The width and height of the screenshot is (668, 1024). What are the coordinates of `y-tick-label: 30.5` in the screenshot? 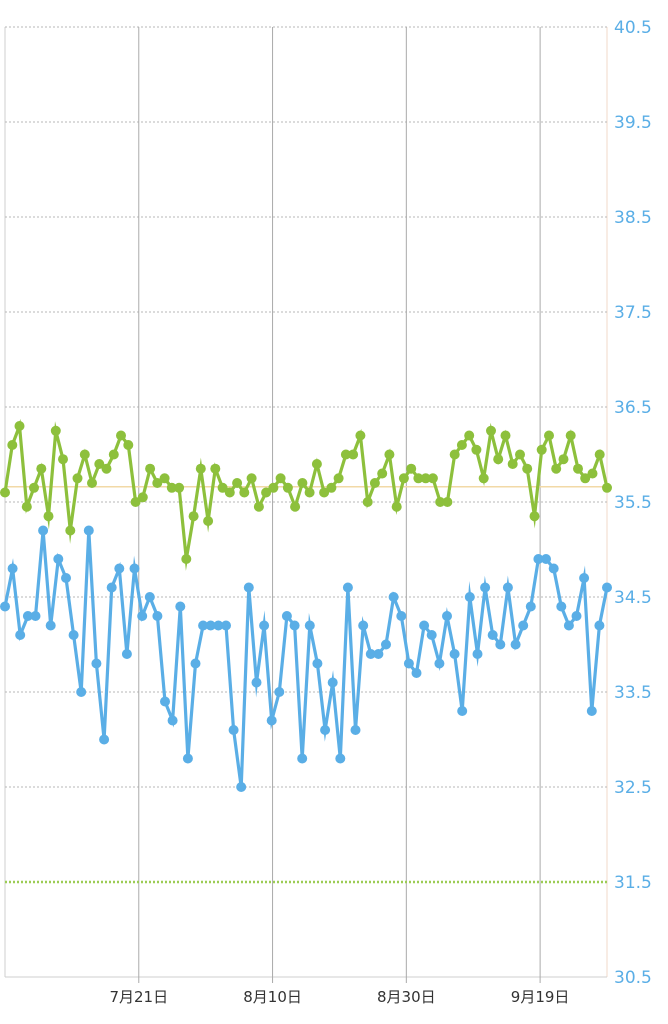 It's located at (633, 978).